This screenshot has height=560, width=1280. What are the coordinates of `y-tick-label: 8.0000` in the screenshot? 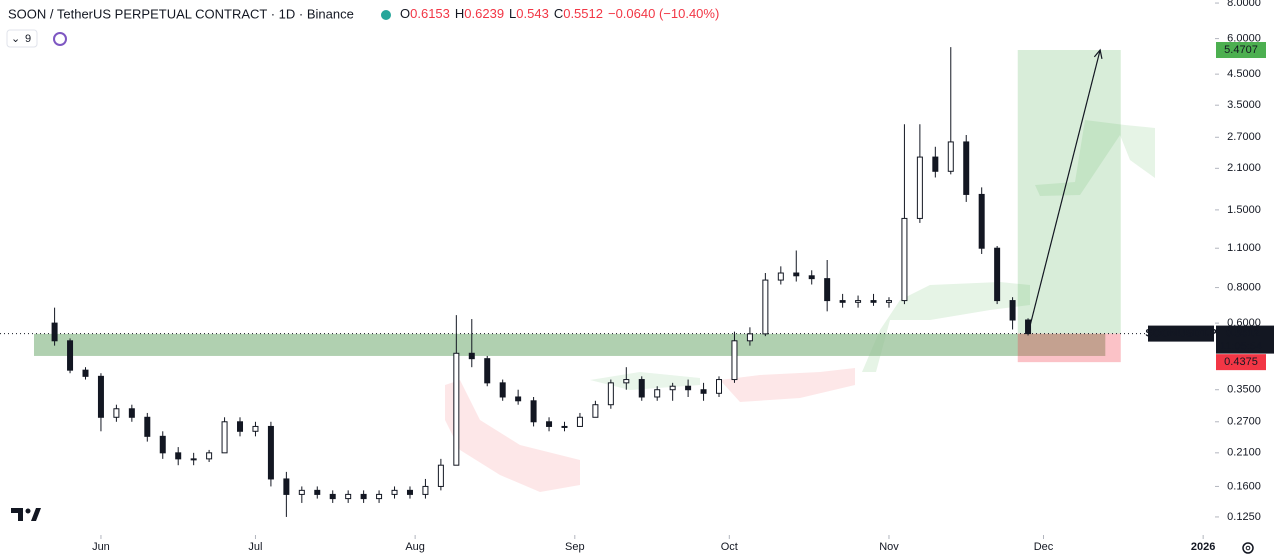 It's located at (1244, 4).